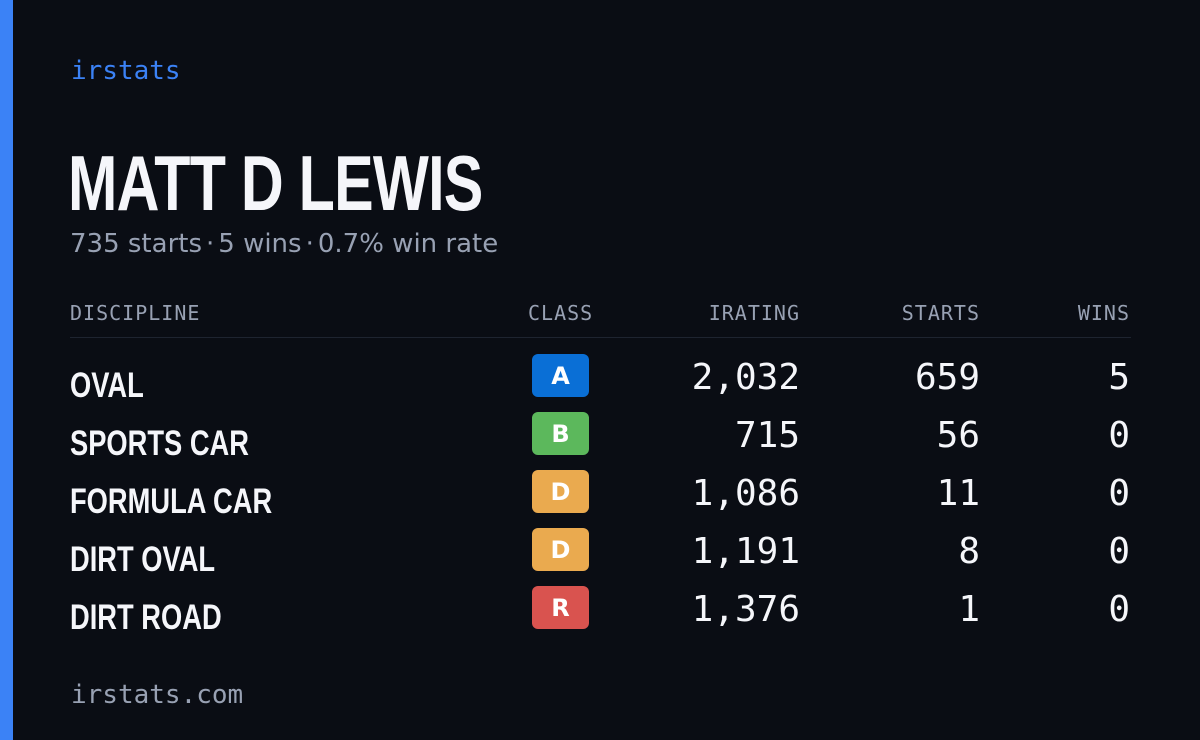  What do you see at coordinates (260, 244) in the screenshot?
I see `total-wins: 5 wins` at bounding box center [260, 244].